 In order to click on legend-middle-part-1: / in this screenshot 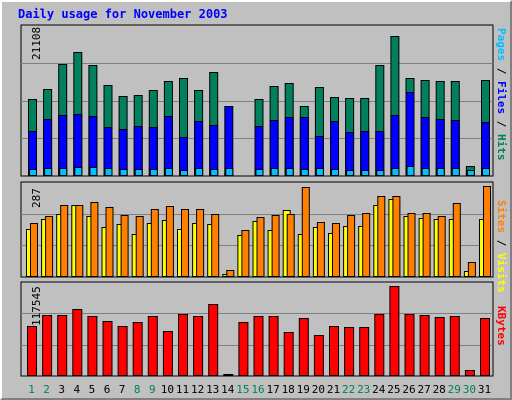, I will do `click(501, 243)`.